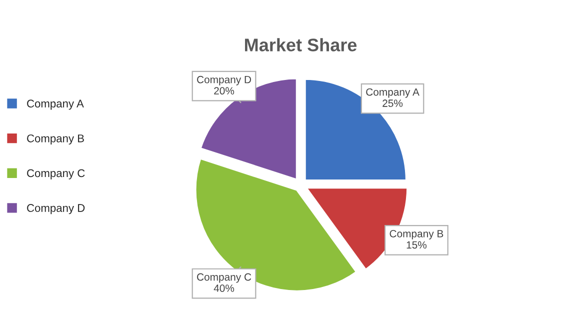 The image size is (567, 330). I want to click on data-label: 40%, so click(224, 288).